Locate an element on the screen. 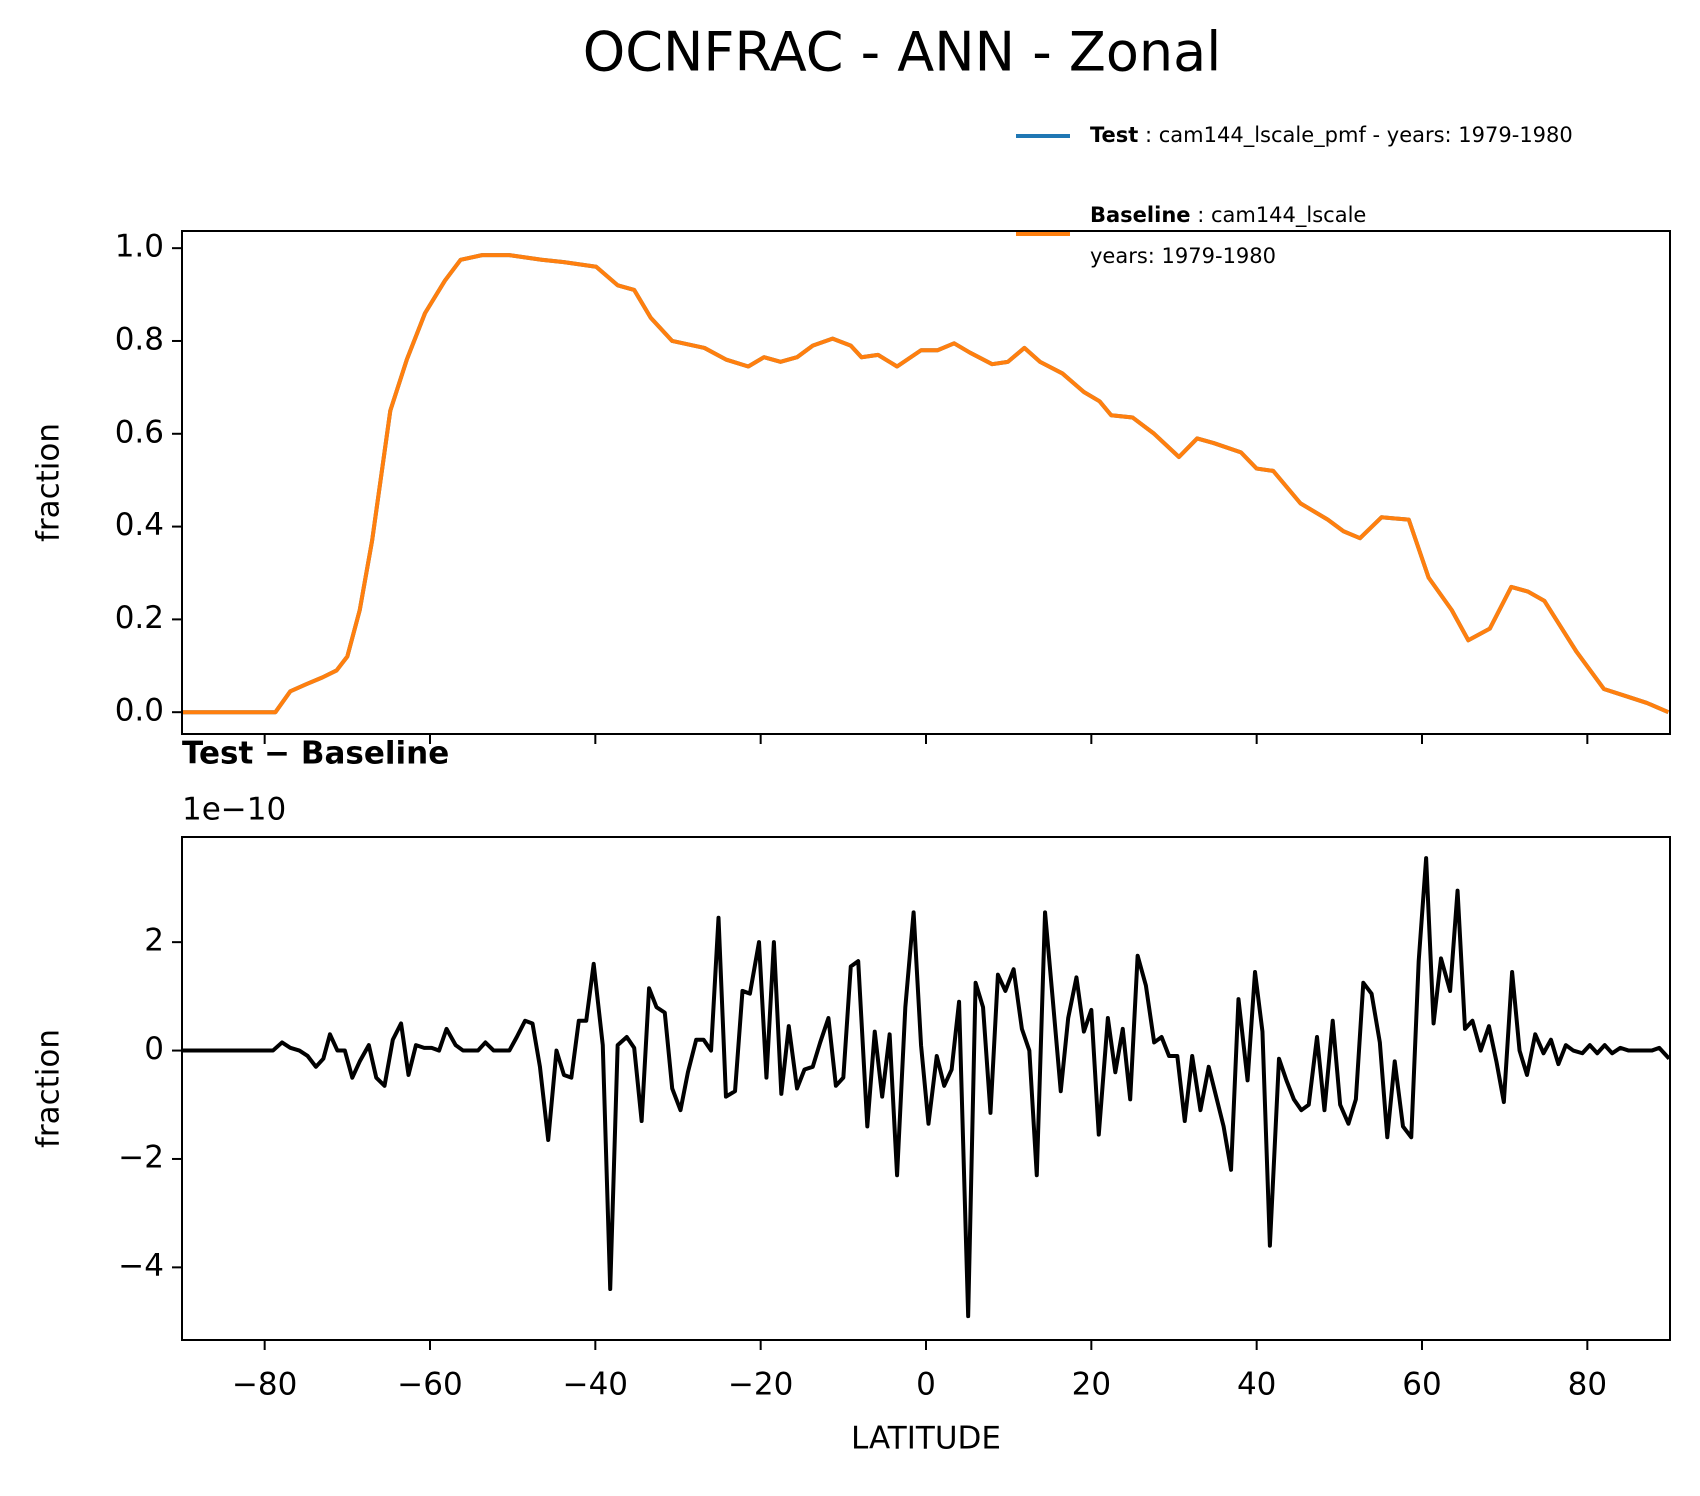 The width and height of the screenshot is (1700, 1496). axes-title: Test − Baseline is located at coordinates (315, 754).